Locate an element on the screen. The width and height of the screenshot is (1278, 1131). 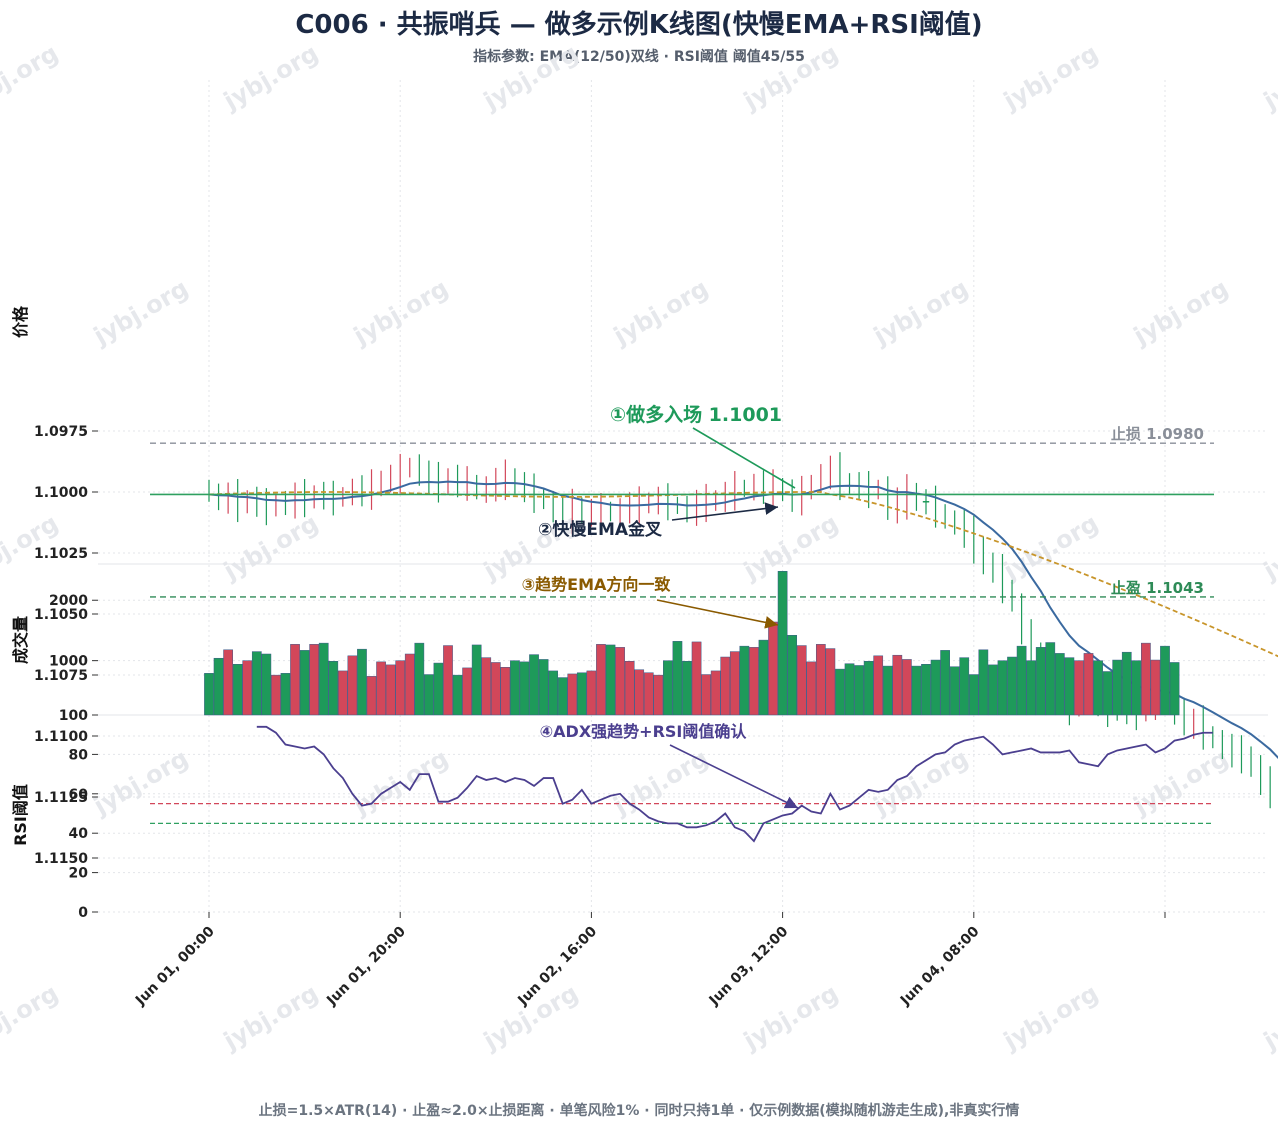
golden-cross-arrow is located at coordinates (725, 511).